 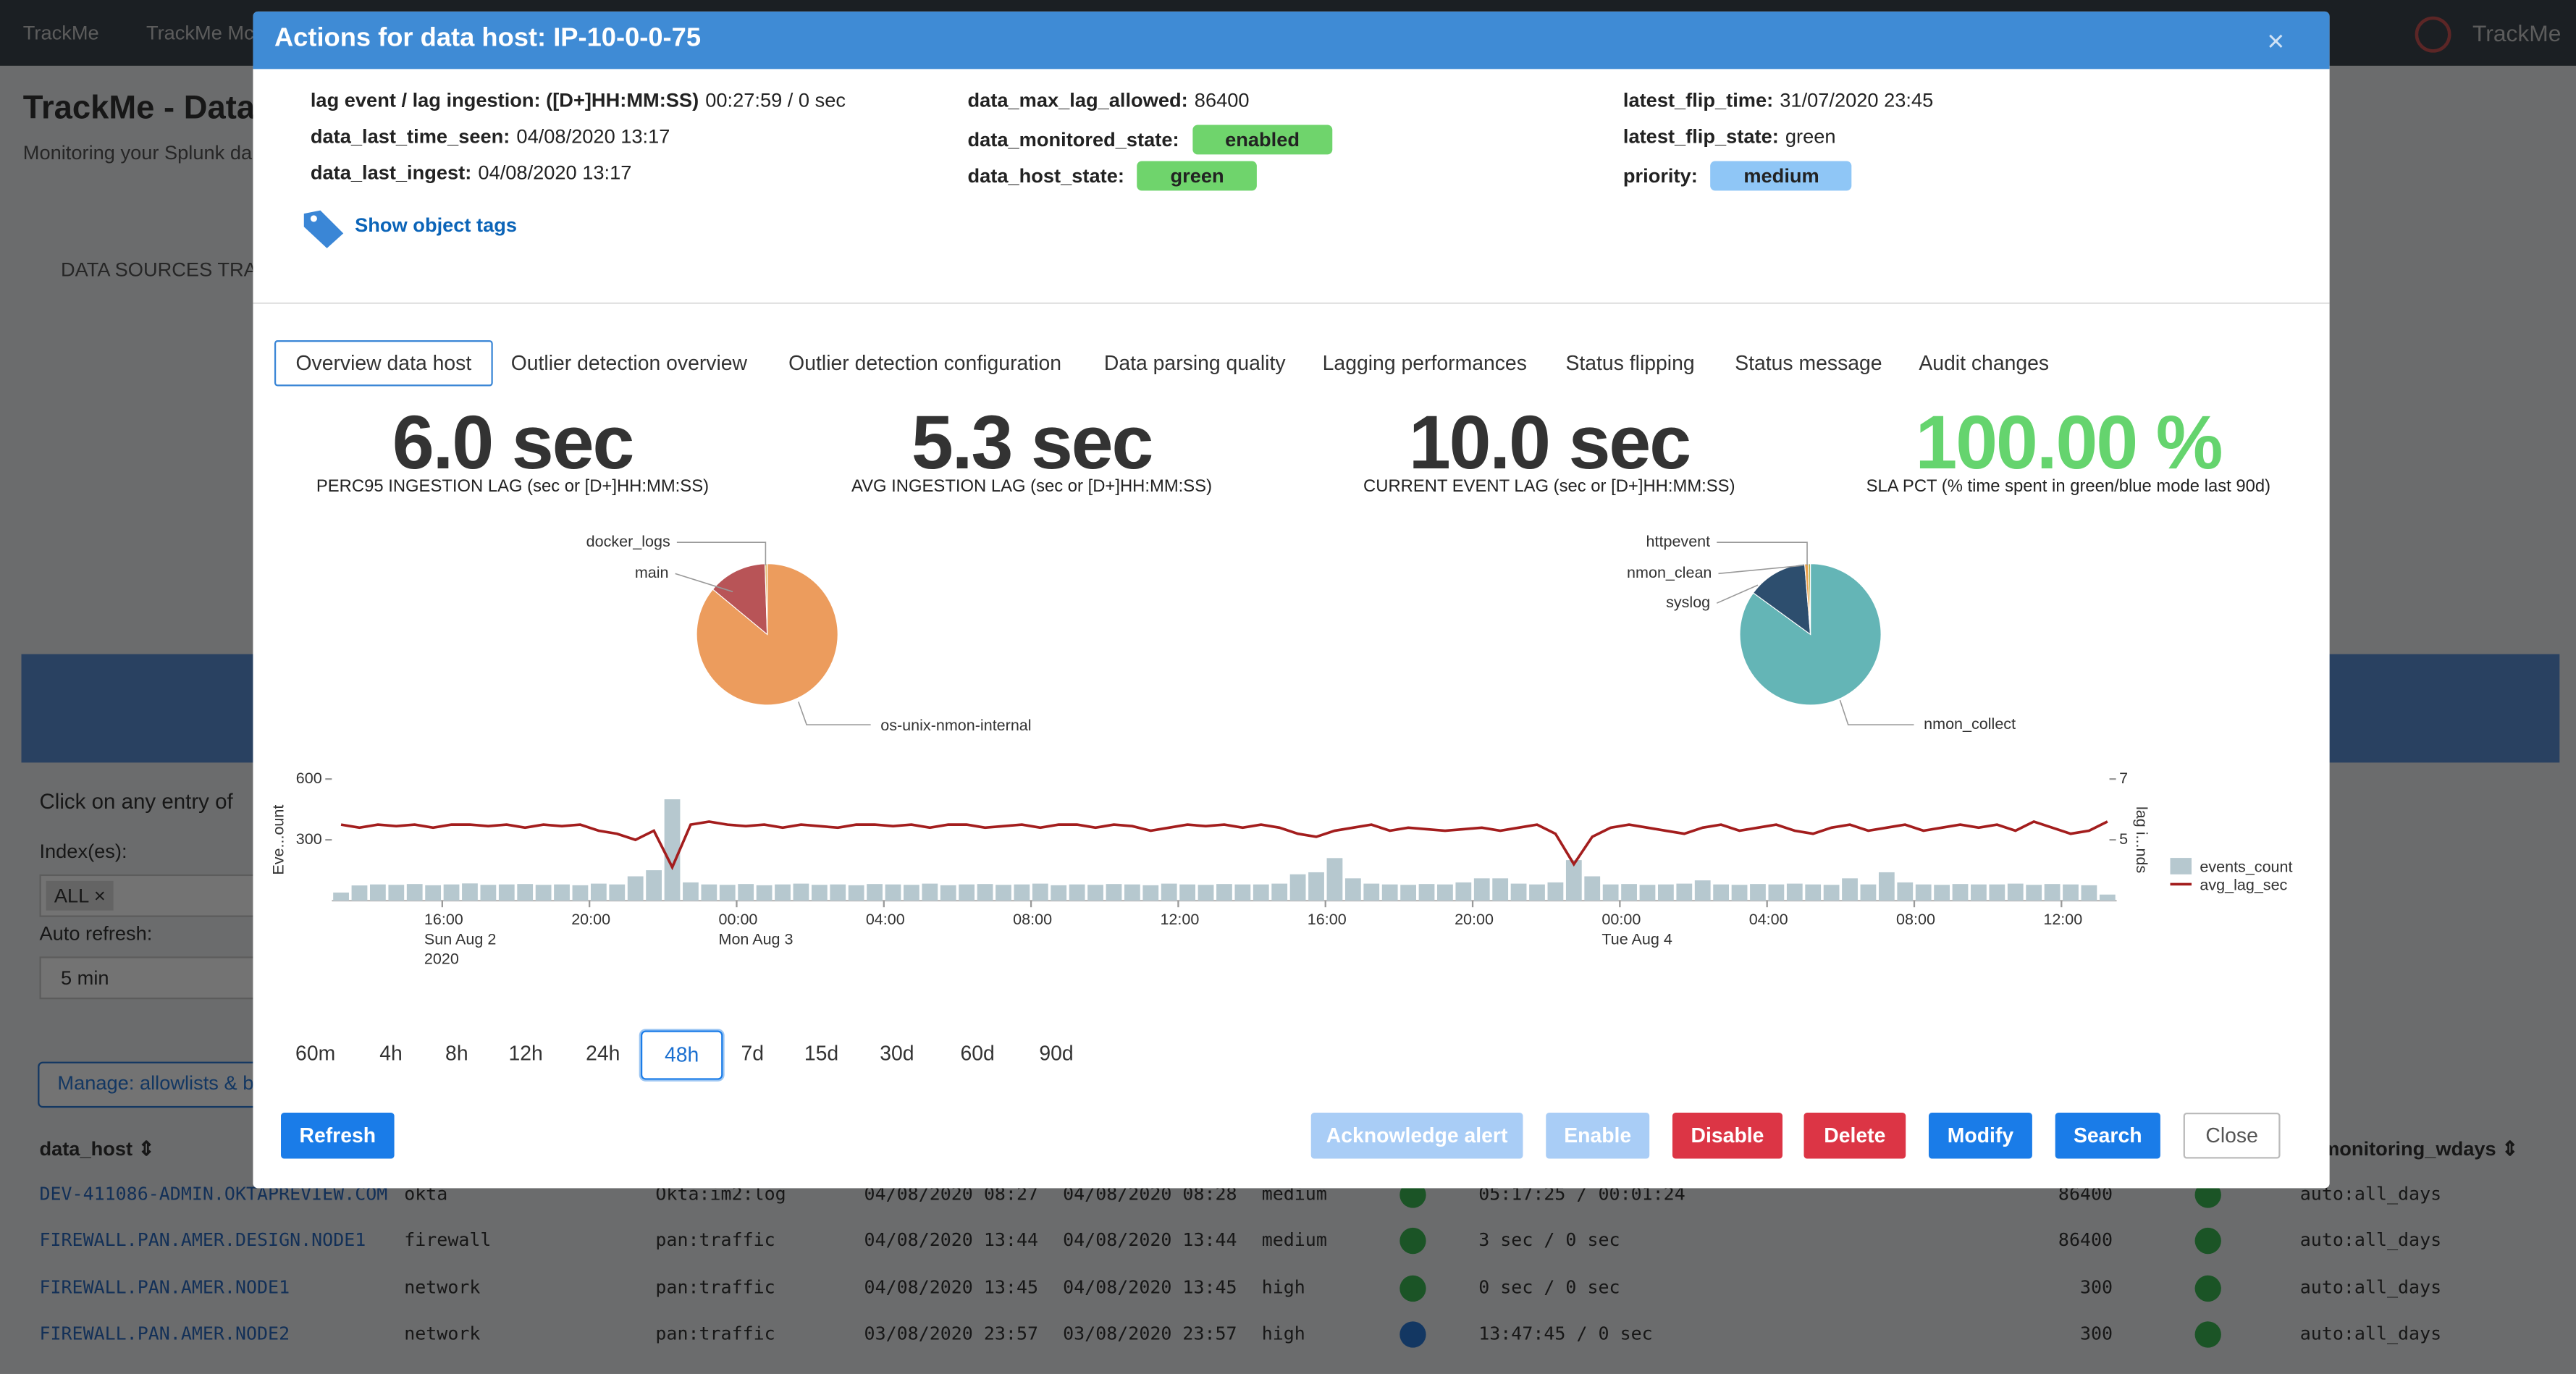 What do you see at coordinates (2107, 1135) in the screenshot?
I see `action-button: Search` at bounding box center [2107, 1135].